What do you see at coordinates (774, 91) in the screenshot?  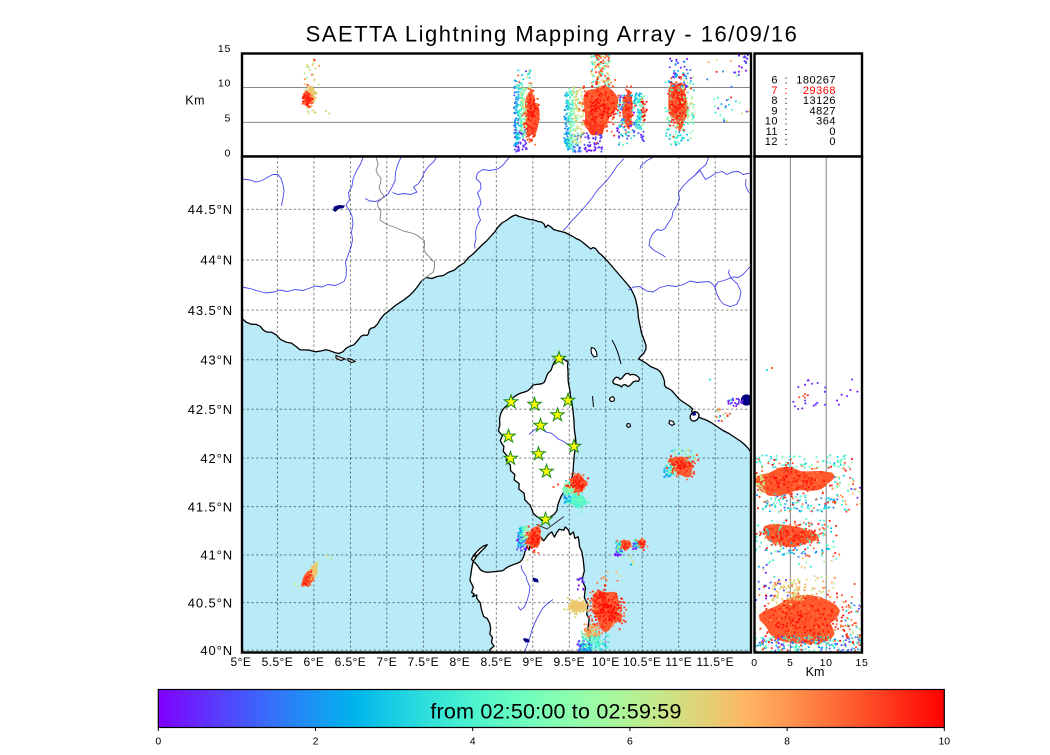 I see `svg-text: 7` at bounding box center [774, 91].